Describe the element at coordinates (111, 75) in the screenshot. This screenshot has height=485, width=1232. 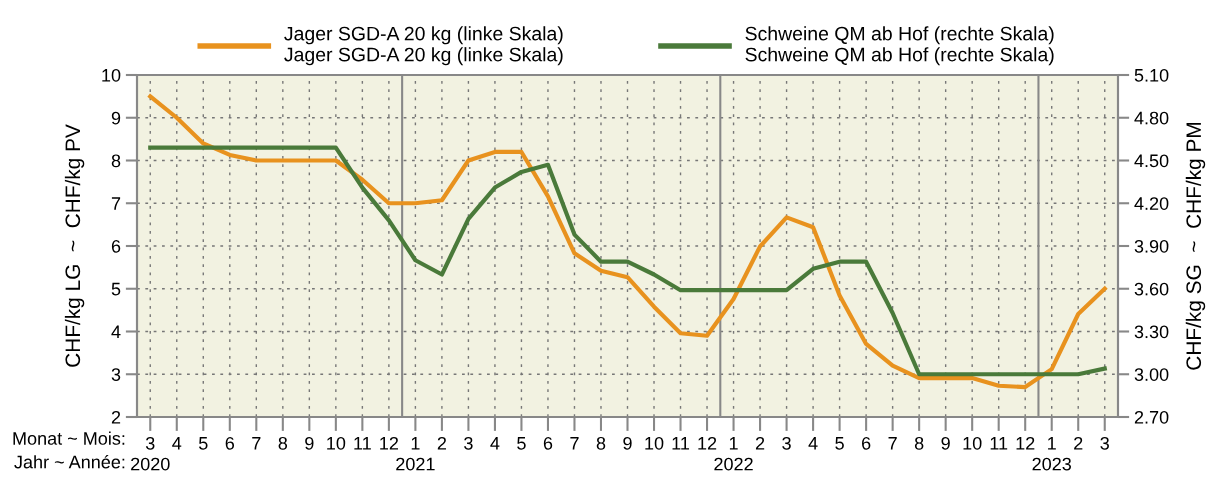
I see `y-tick-label: 10` at that location.